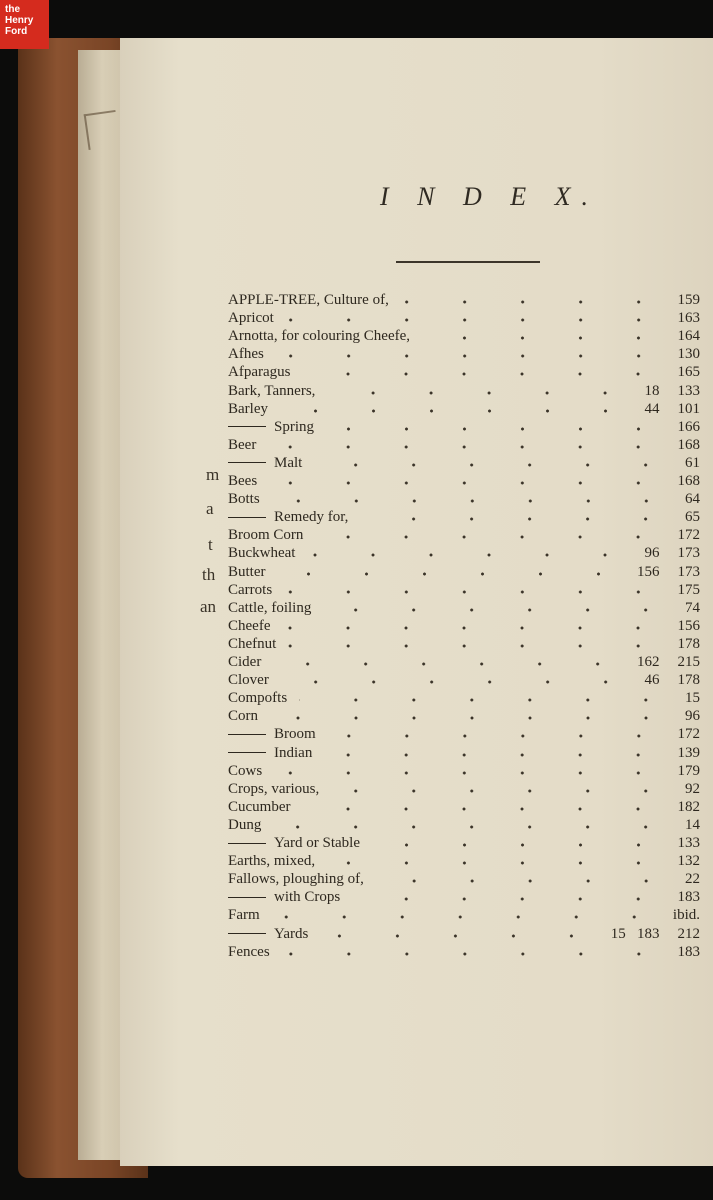 This screenshot has width=713, height=1200. What do you see at coordinates (692, 716) in the screenshot?
I see `entry-pages: 96` at bounding box center [692, 716].